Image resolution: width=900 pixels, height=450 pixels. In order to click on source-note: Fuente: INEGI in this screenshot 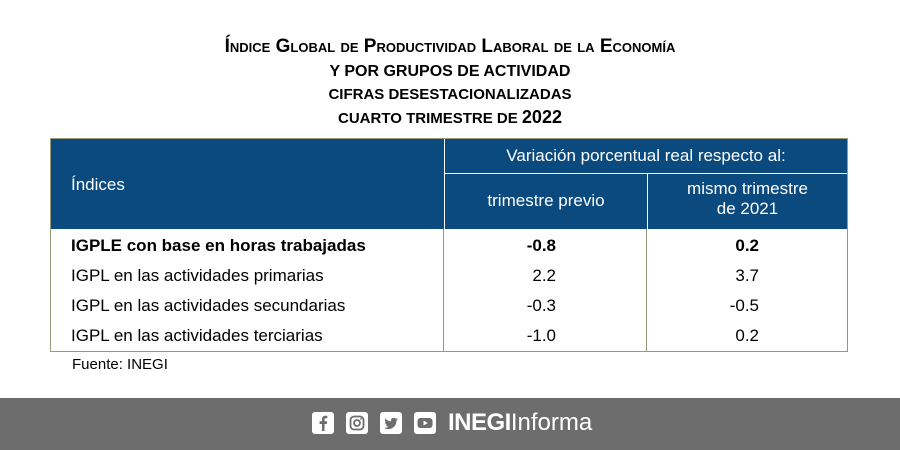, I will do `click(120, 364)`.